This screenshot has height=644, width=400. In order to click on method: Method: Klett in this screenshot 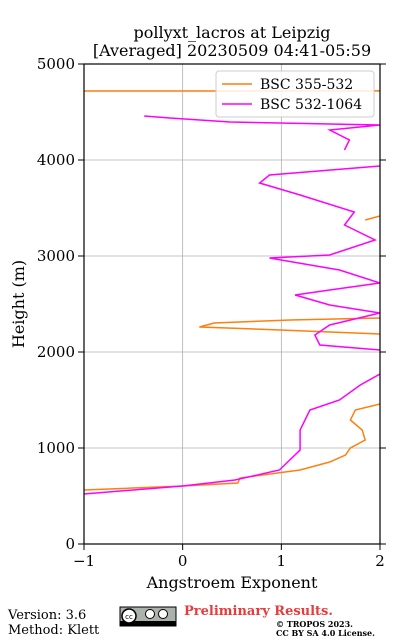, I will do `click(54, 630)`.